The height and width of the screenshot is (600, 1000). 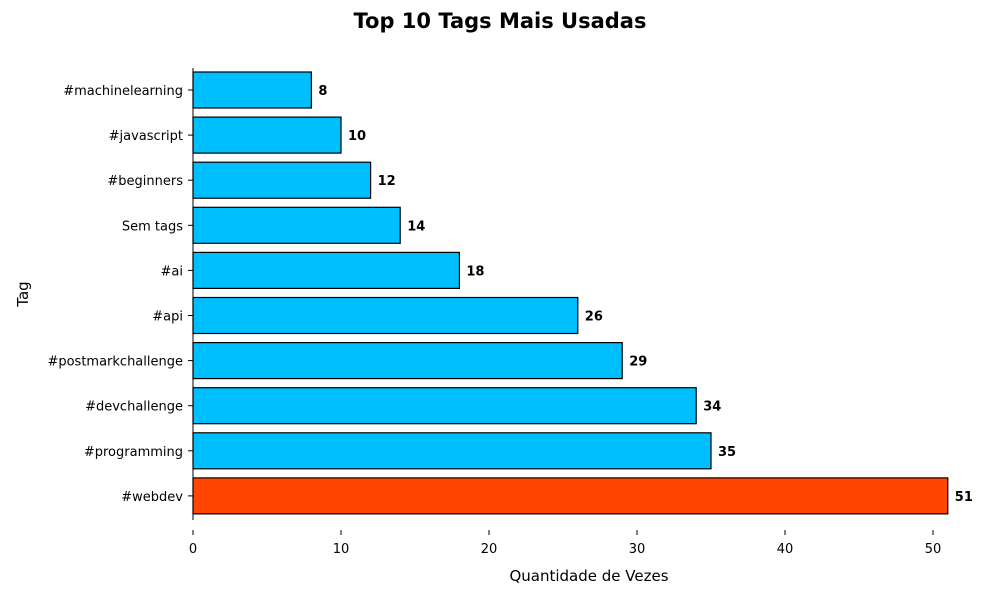 What do you see at coordinates (637, 549) in the screenshot?
I see `x-tick-label: 30` at bounding box center [637, 549].